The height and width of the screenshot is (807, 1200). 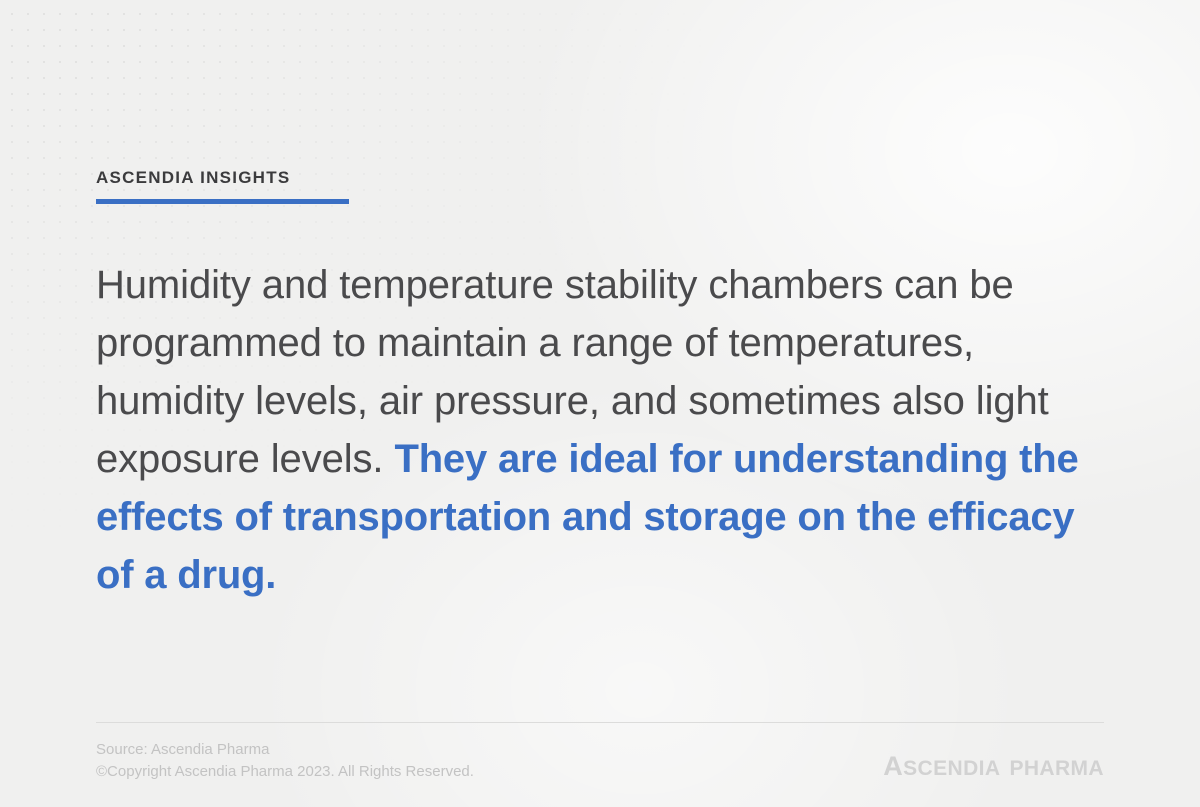 I want to click on logo-initial: A, so click(x=893, y=766).